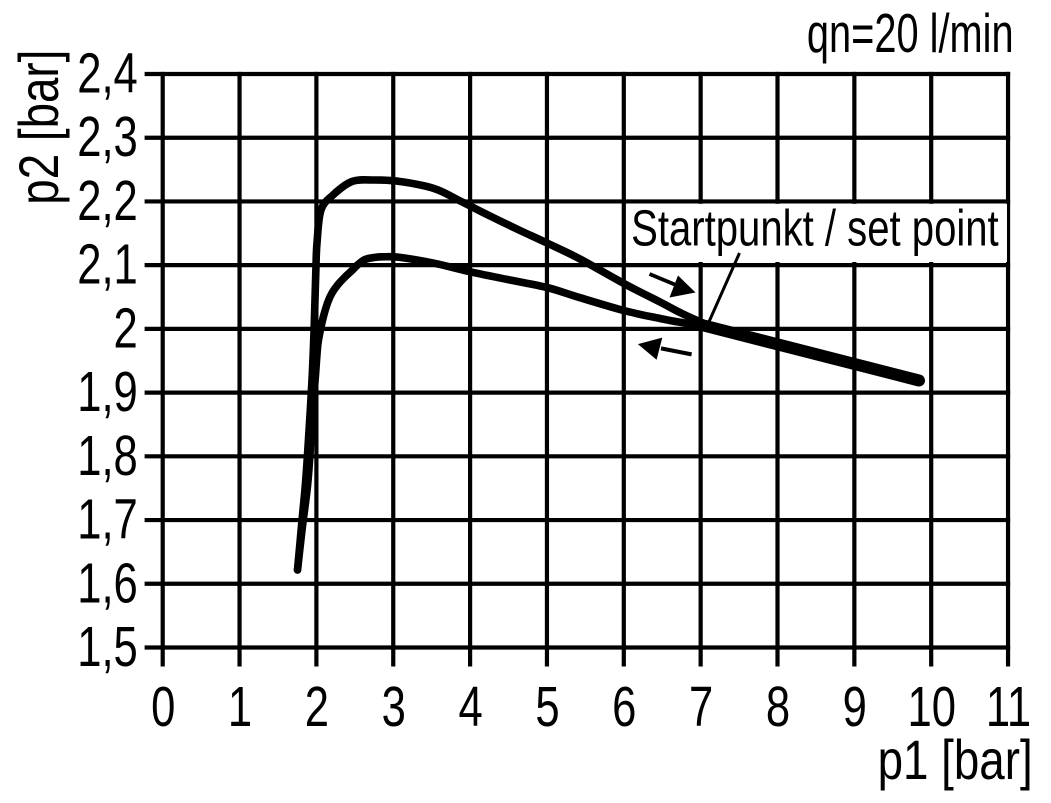  Describe the element at coordinates (910, 34) in the screenshot. I see `svg-text: qn=20 l/min` at that location.